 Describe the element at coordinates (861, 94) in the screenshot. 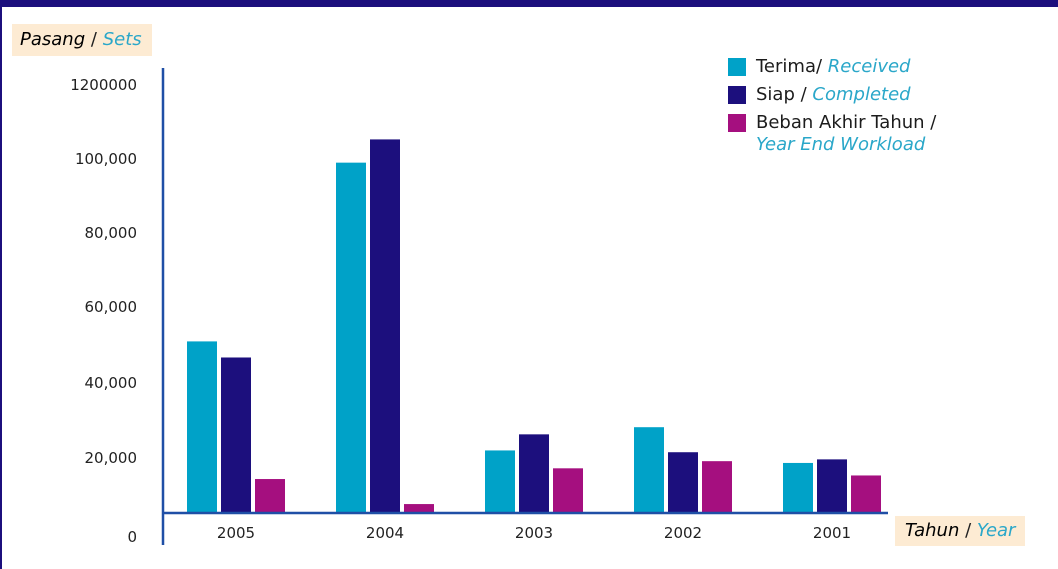

I see `legend-label-completed-english: Completed` at that location.